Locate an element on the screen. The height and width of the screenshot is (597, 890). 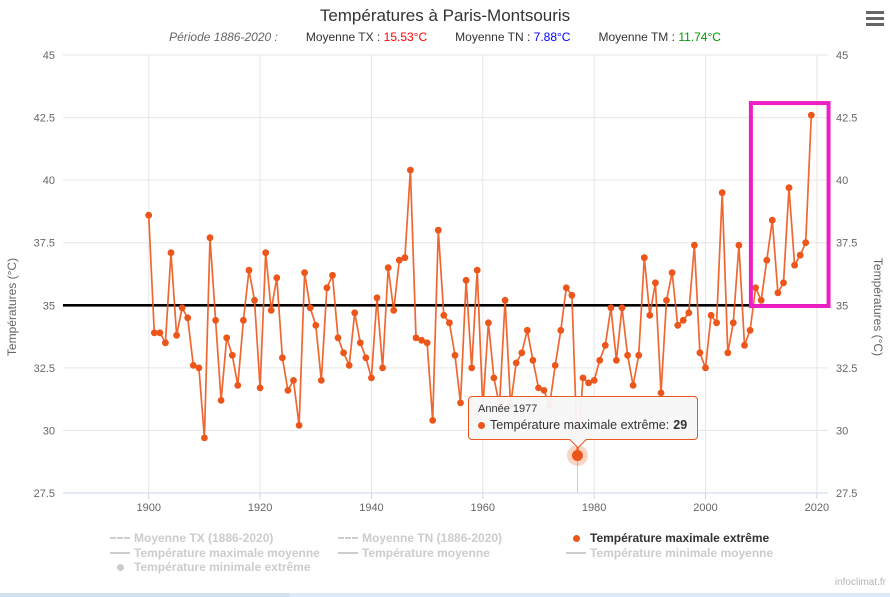
data-point-selected is located at coordinates (577, 455).